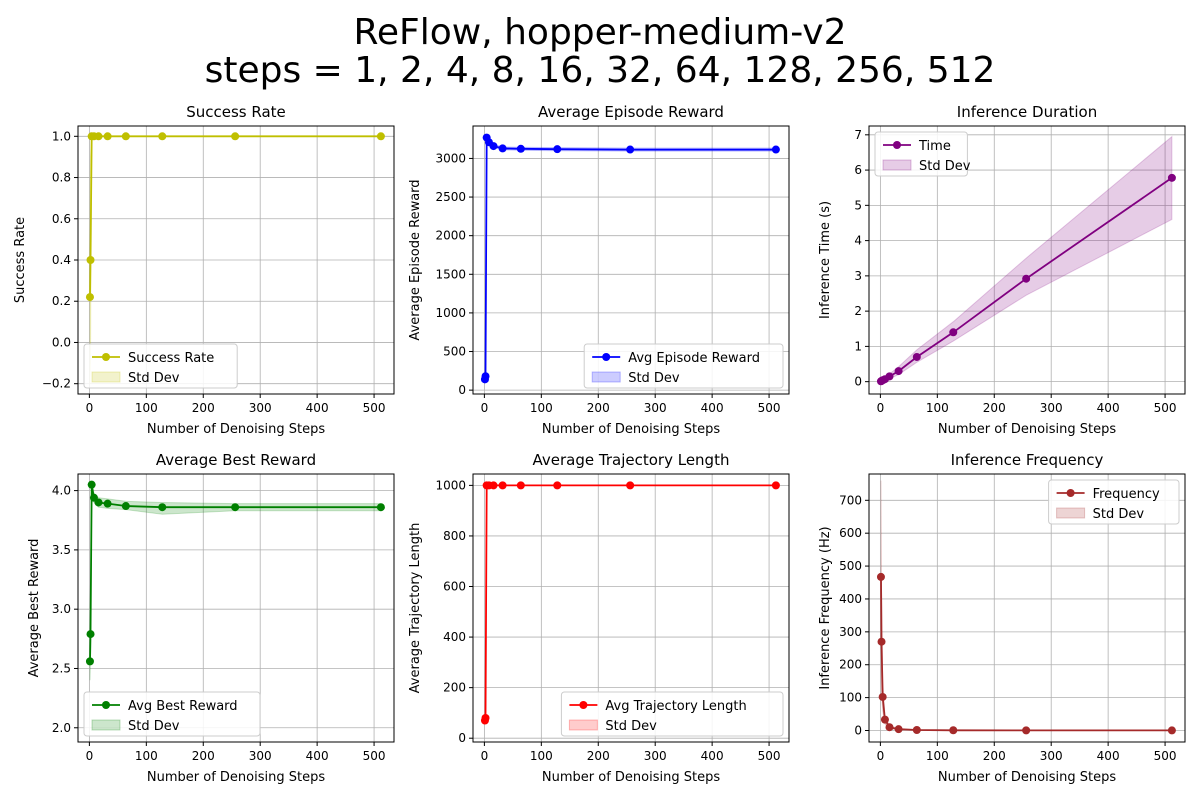 The image size is (1200, 804). What do you see at coordinates (61, 178) in the screenshot?
I see `y-tick-label: 0.8` at bounding box center [61, 178].